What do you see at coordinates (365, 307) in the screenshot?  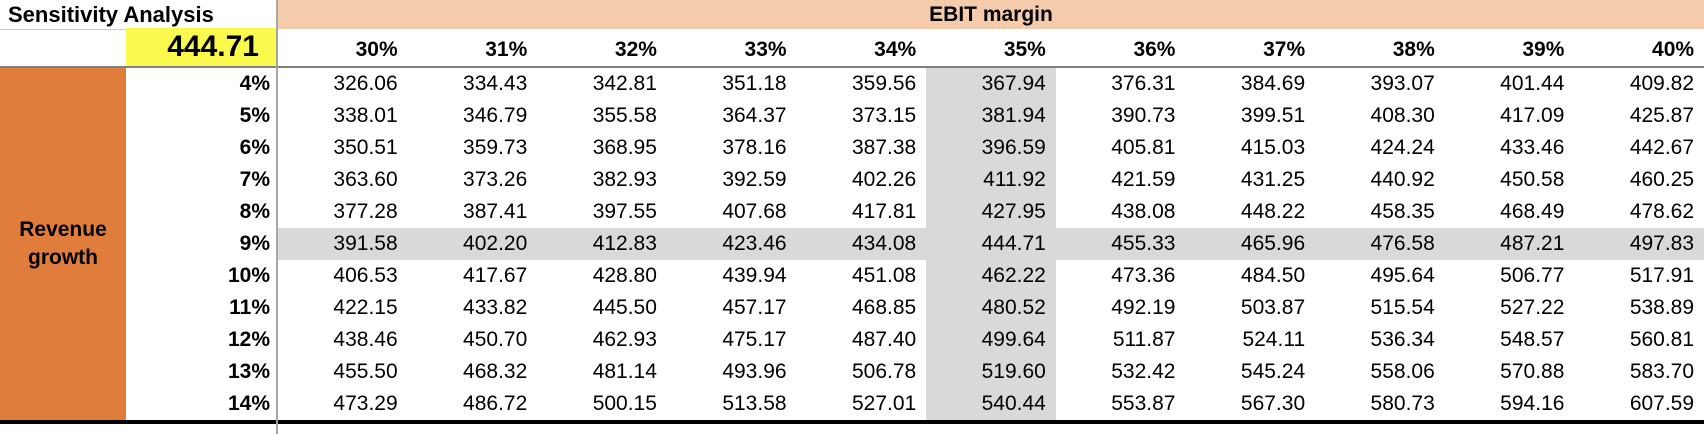 I see `data-cell: 422.15` at bounding box center [365, 307].